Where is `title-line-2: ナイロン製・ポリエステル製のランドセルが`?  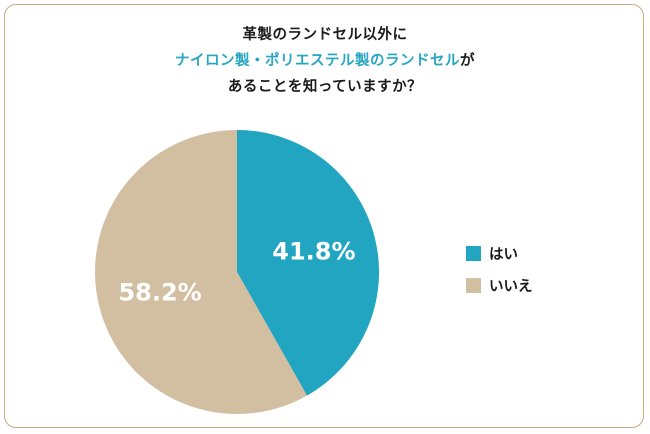
title-line-2: ナイロン製・ポリエステル製のランドセルが is located at coordinates (325, 61).